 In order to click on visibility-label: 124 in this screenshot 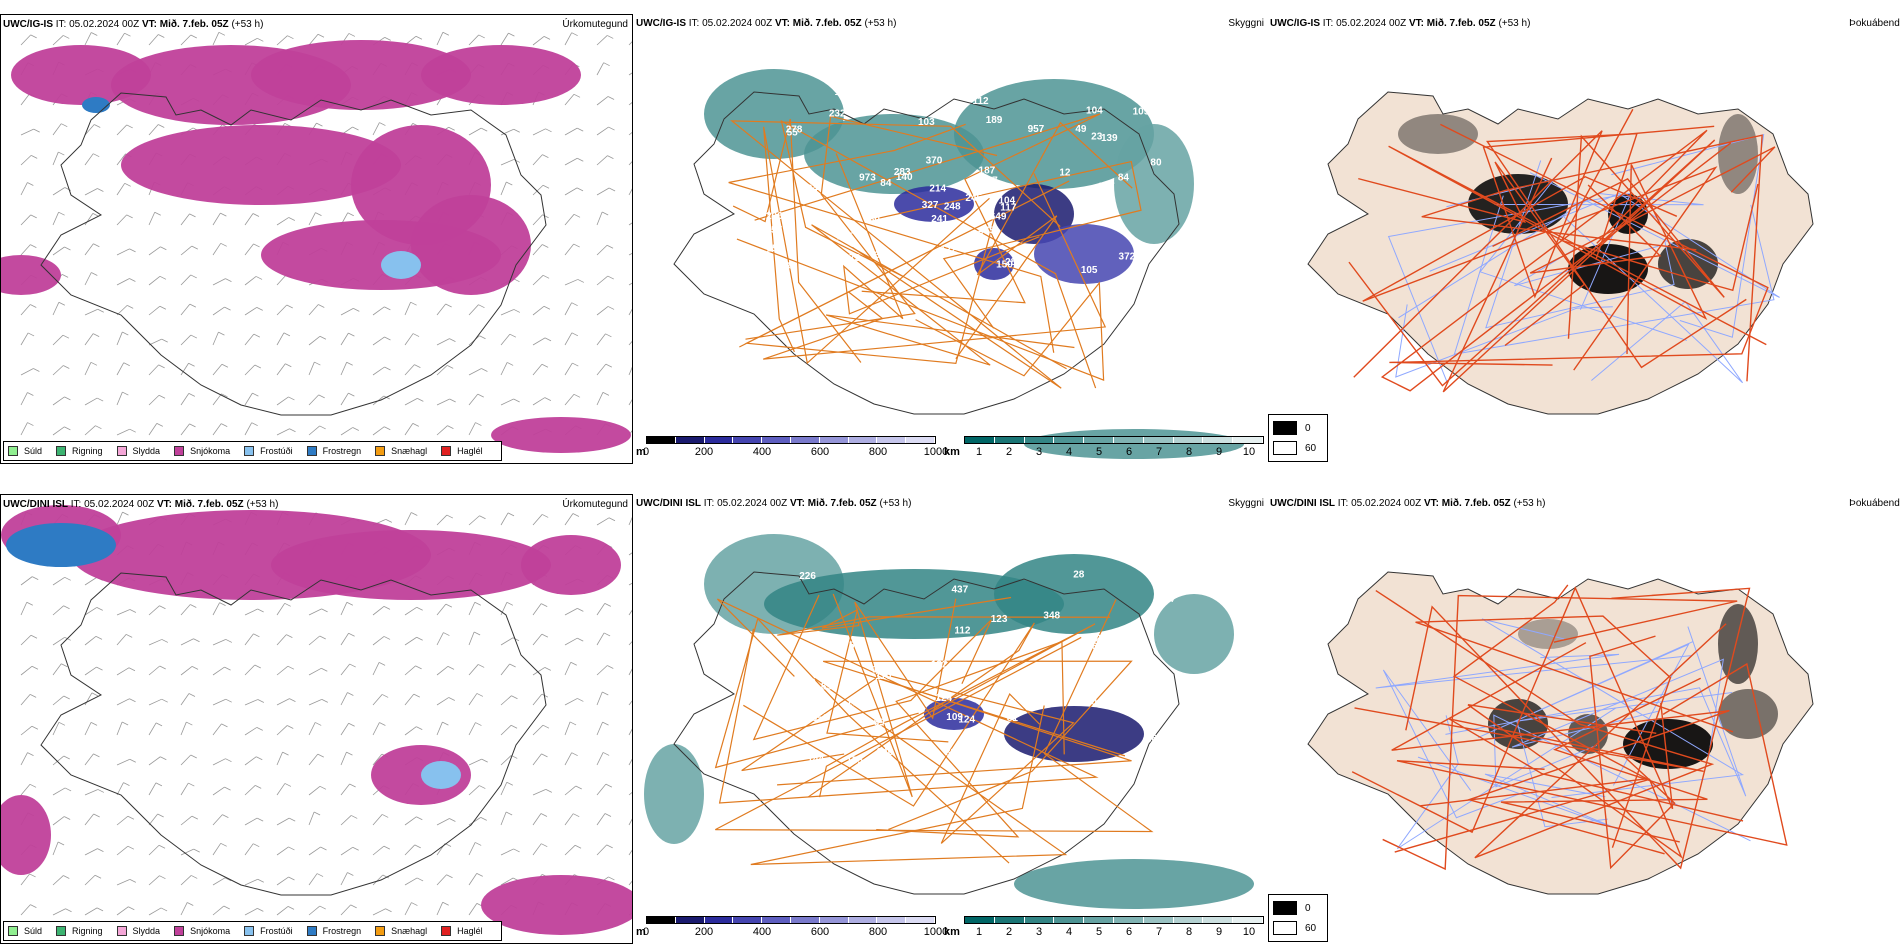, I will do `click(943, 698)`.